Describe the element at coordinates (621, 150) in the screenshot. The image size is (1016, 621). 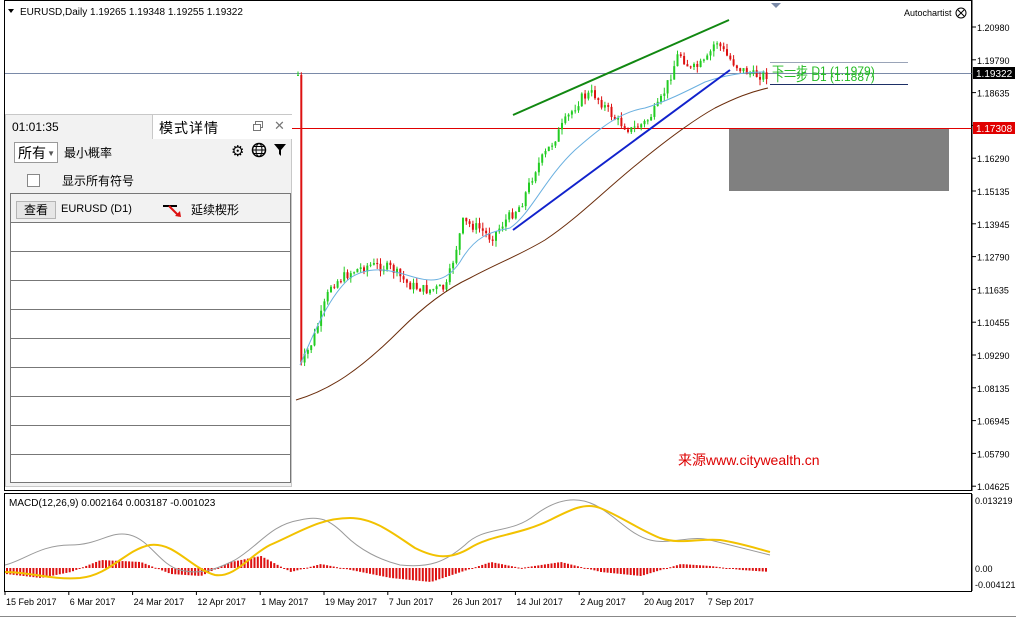
I see `lower-trendline` at that location.